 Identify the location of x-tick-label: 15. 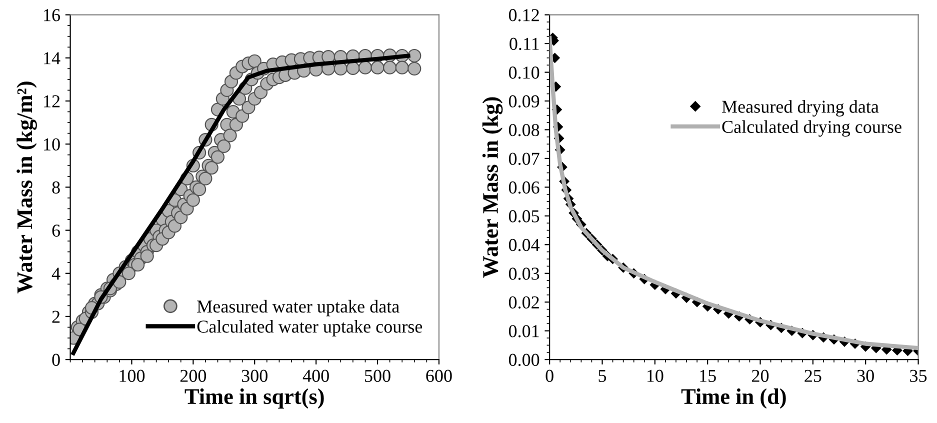
(708, 376).